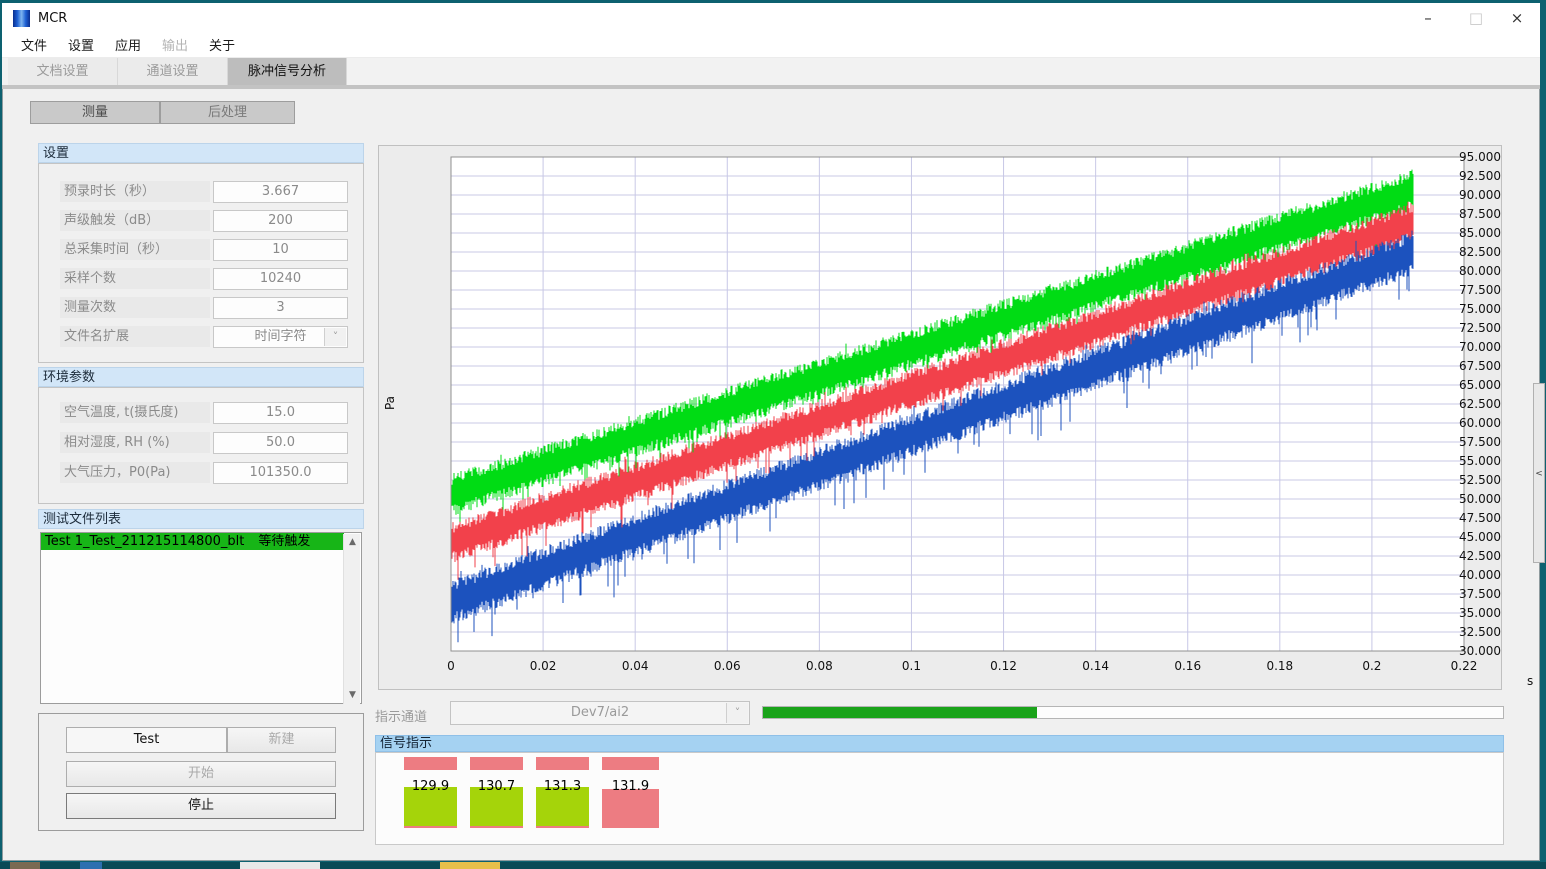 Image resolution: width=1546 pixels, height=869 pixels. Describe the element at coordinates (135, 412) in the screenshot. I see `environment-field-label-1: 空气温度, t(摄氏度)` at that location.